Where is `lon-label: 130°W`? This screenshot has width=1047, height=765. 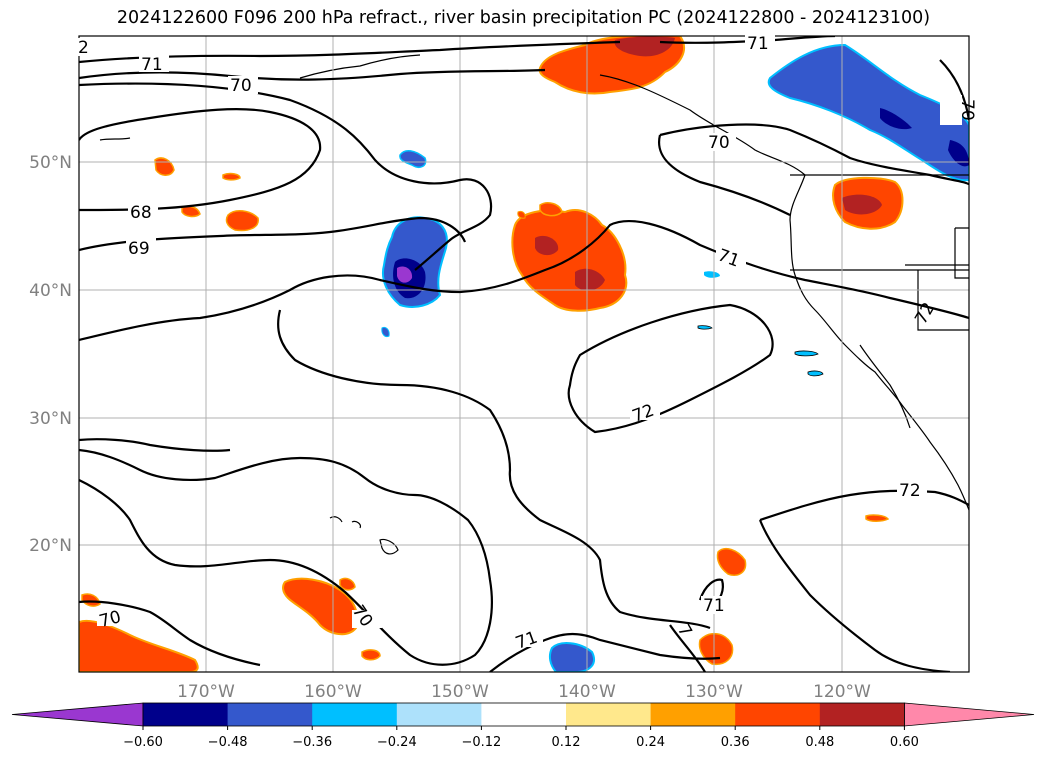
lon-label: 130°W is located at coordinates (714, 692).